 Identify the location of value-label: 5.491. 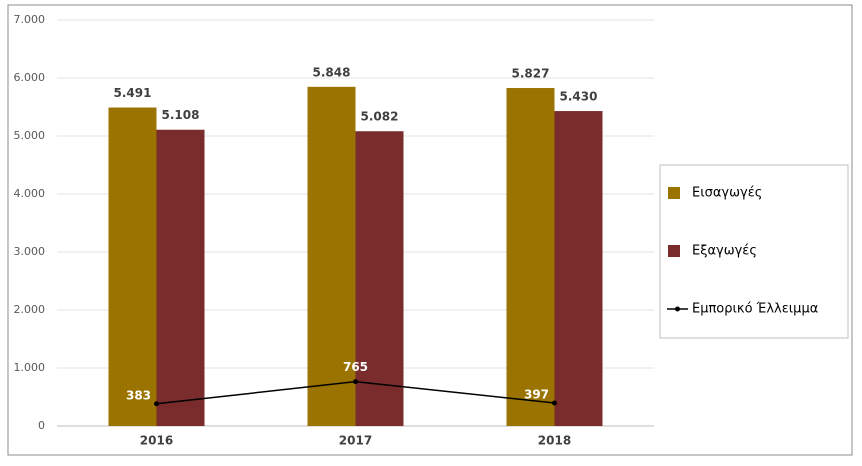
(133, 93).